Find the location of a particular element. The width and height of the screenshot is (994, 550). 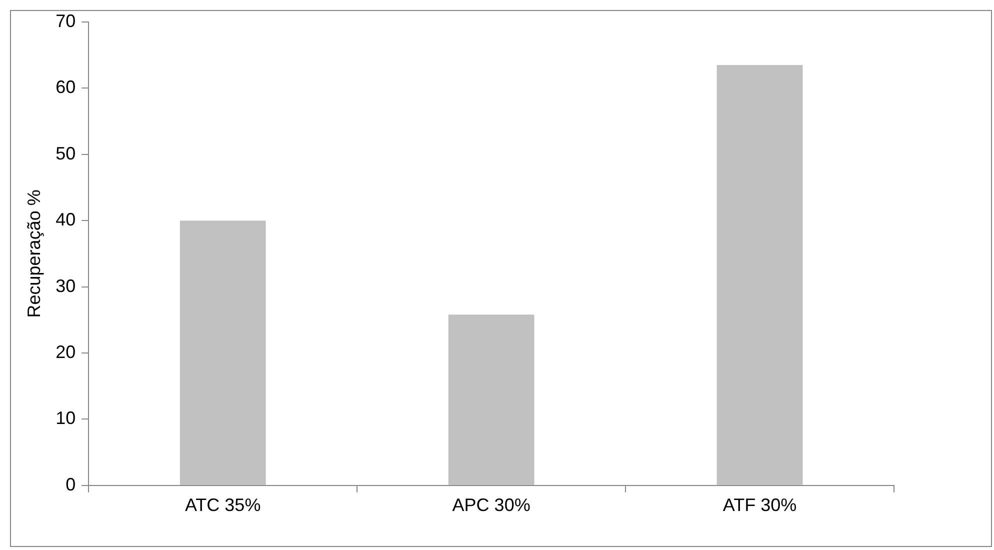

y-tick-label: 60 is located at coordinates (66, 87).